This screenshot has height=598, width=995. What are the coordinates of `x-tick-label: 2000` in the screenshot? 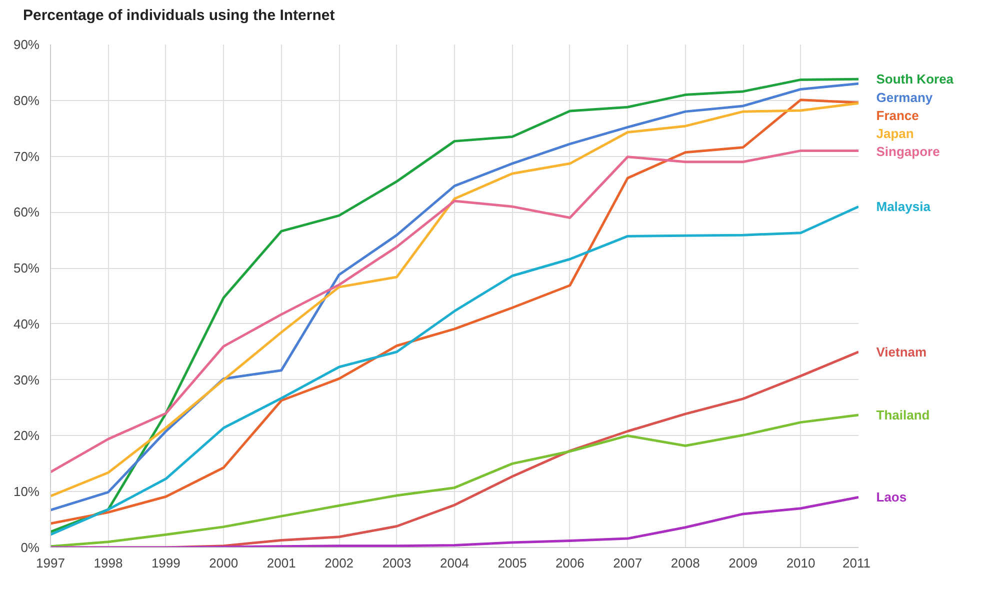 It's located at (223, 563).